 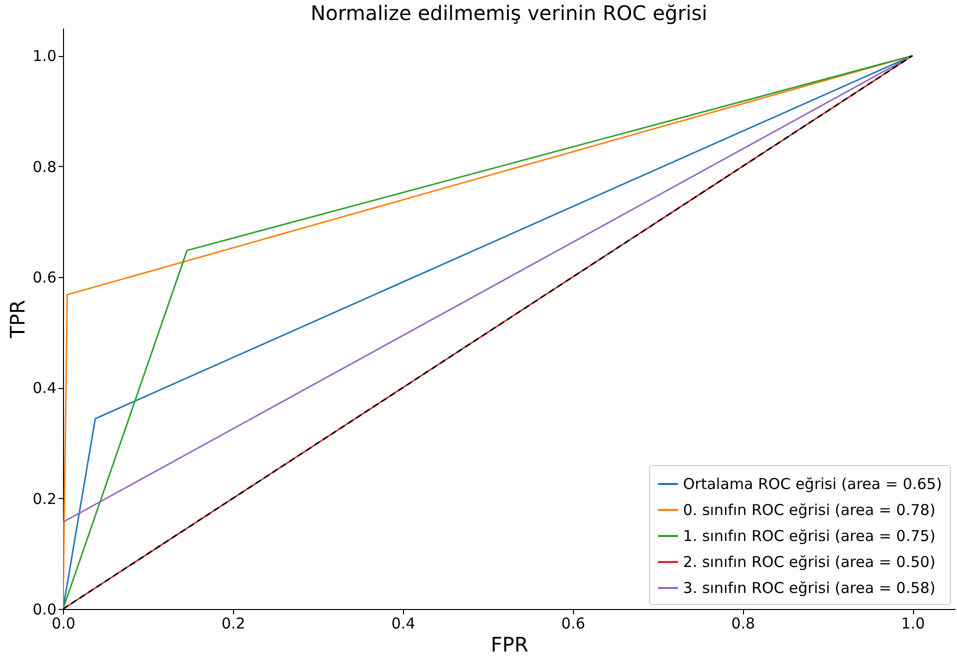 What do you see at coordinates (809, 510) in the screenshot?
I see `legend-label: 0. sınıfın ROC eğrisi (area = 0.78)` at bounding box center [809, 510].